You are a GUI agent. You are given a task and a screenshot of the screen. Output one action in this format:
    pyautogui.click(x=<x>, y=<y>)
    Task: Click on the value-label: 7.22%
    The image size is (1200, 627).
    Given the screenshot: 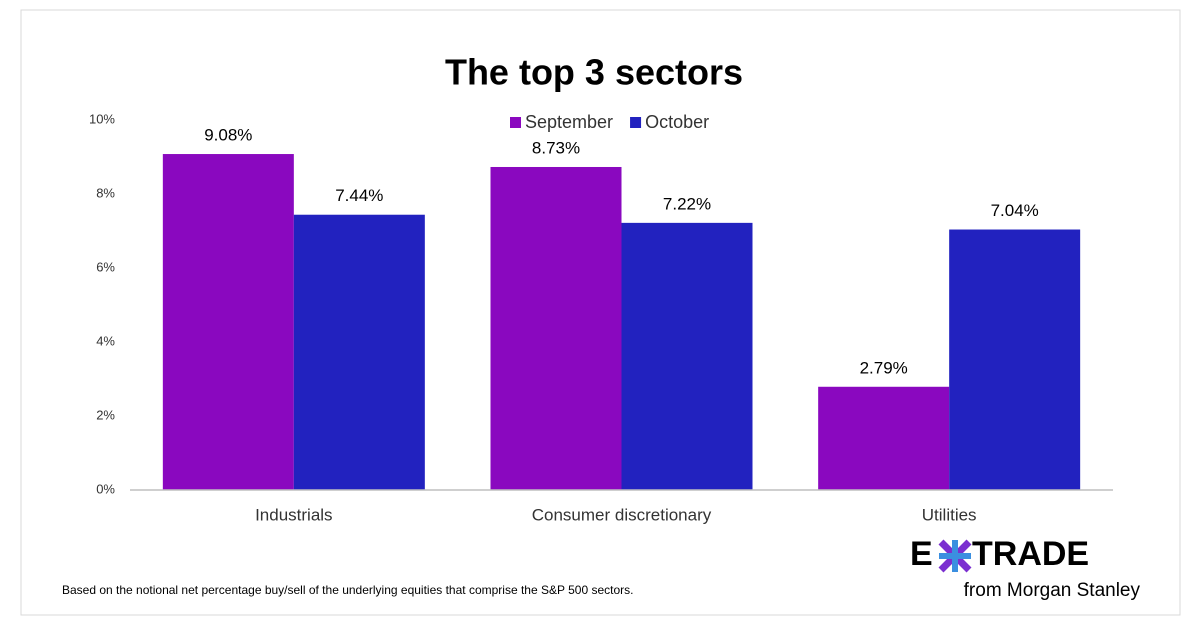 What is the action you would take?
    pyautogui.click(x=687, y=203)
    